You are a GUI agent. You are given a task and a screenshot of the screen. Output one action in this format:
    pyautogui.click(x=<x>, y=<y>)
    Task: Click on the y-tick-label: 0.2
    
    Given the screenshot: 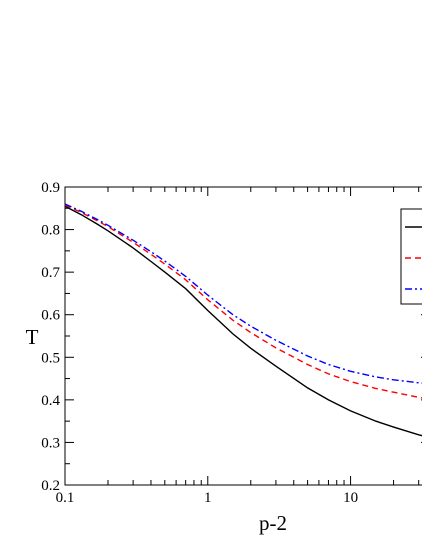 What is the action you would take?
    pyautogui.click(x=50, y=486)
    